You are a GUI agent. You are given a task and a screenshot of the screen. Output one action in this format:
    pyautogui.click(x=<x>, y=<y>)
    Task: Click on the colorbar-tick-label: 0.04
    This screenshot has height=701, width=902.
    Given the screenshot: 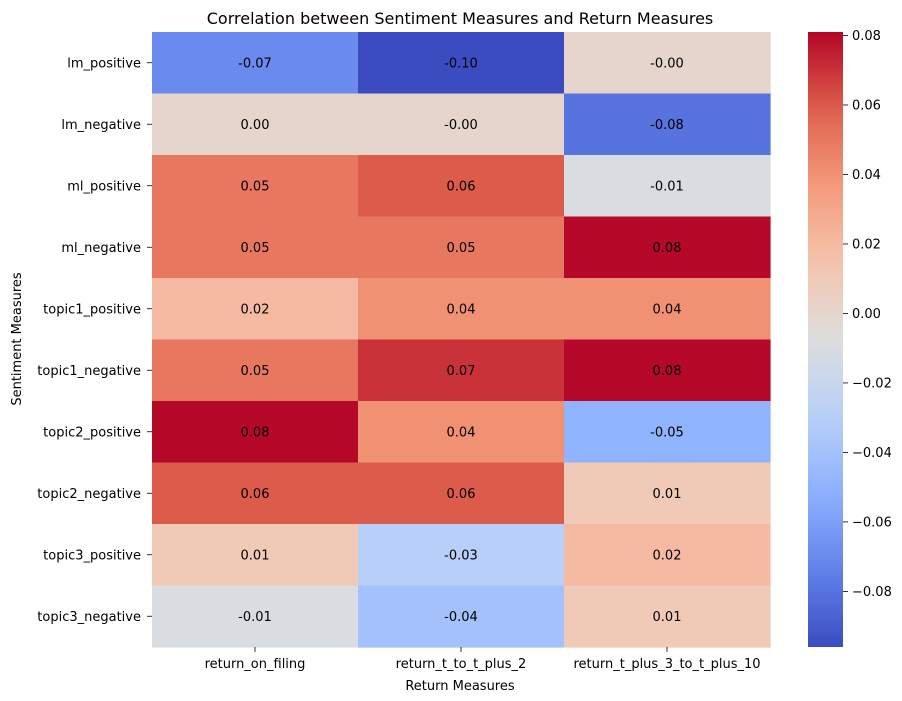 What is the action you would take?
    pyautogui.click(x=866, y=175)
    